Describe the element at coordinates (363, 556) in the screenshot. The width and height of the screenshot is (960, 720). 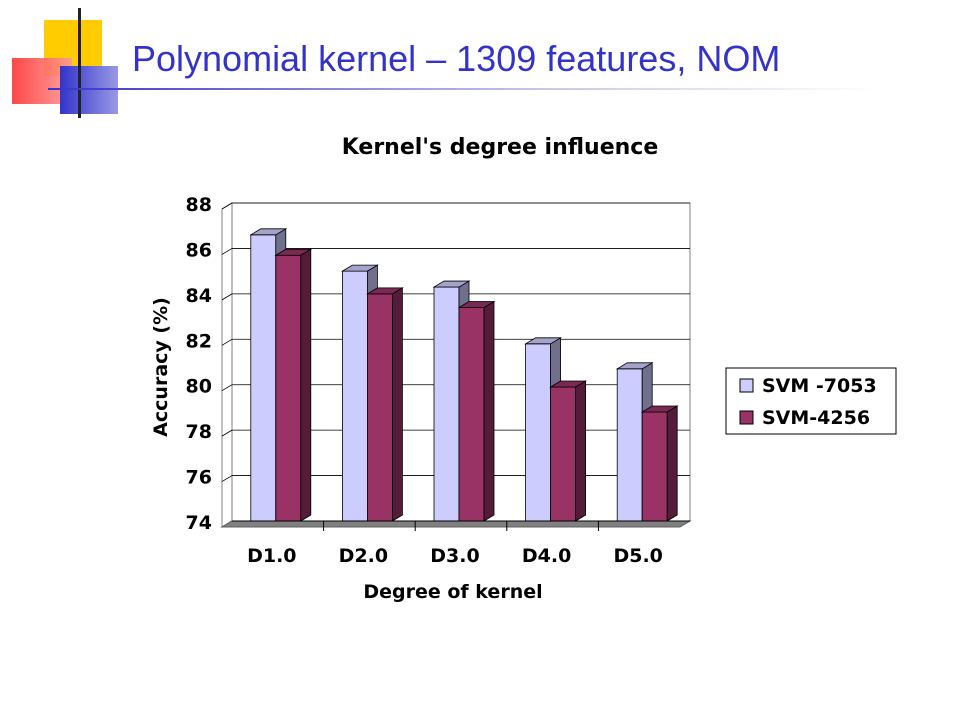
I see `x-tick-label: D2.0` at that location.